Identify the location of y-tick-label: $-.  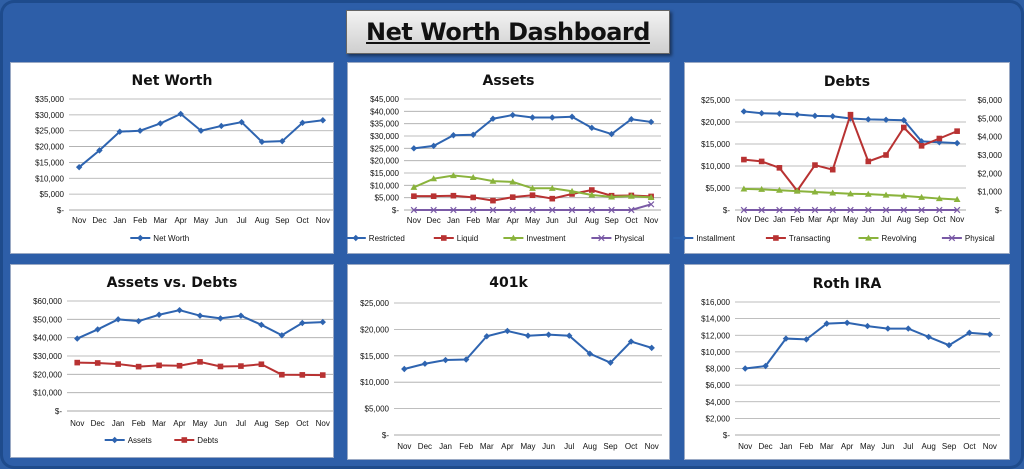
(395, 210).